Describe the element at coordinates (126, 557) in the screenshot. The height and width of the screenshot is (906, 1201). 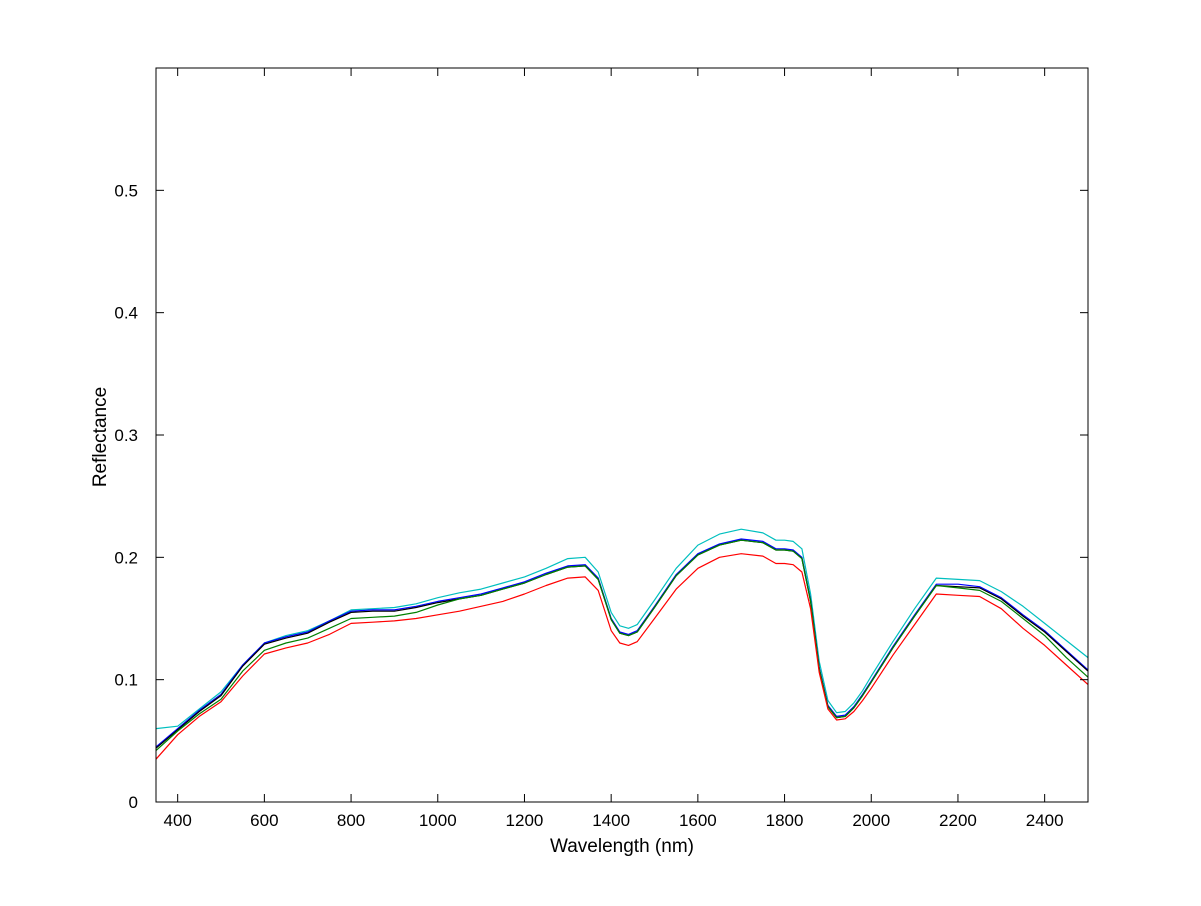
I see `y-tick-label: 0.2` at that location.